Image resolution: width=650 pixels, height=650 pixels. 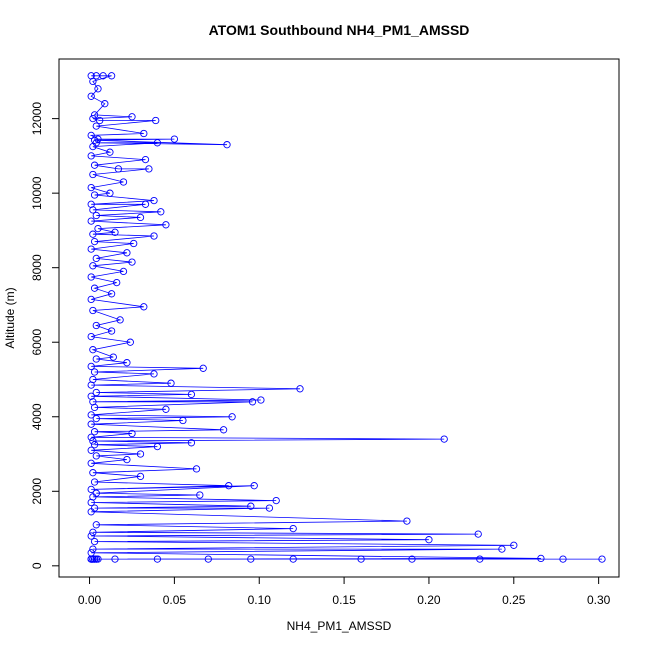 I want to click on x-axis-label: NH4_PM1_AMSSD, so click(x=339, y=626).